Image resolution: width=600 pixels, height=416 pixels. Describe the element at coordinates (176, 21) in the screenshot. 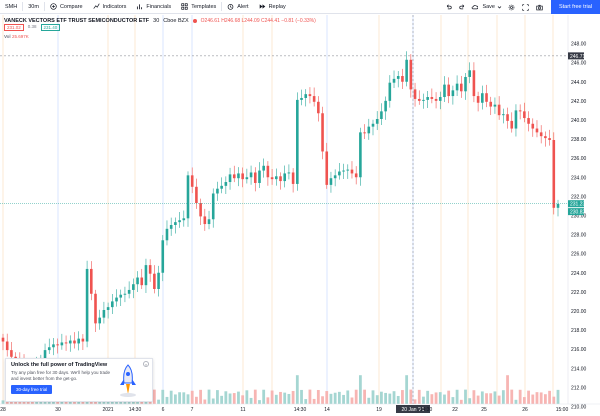

I see `exchange-label: Cboe BZX` at that location.